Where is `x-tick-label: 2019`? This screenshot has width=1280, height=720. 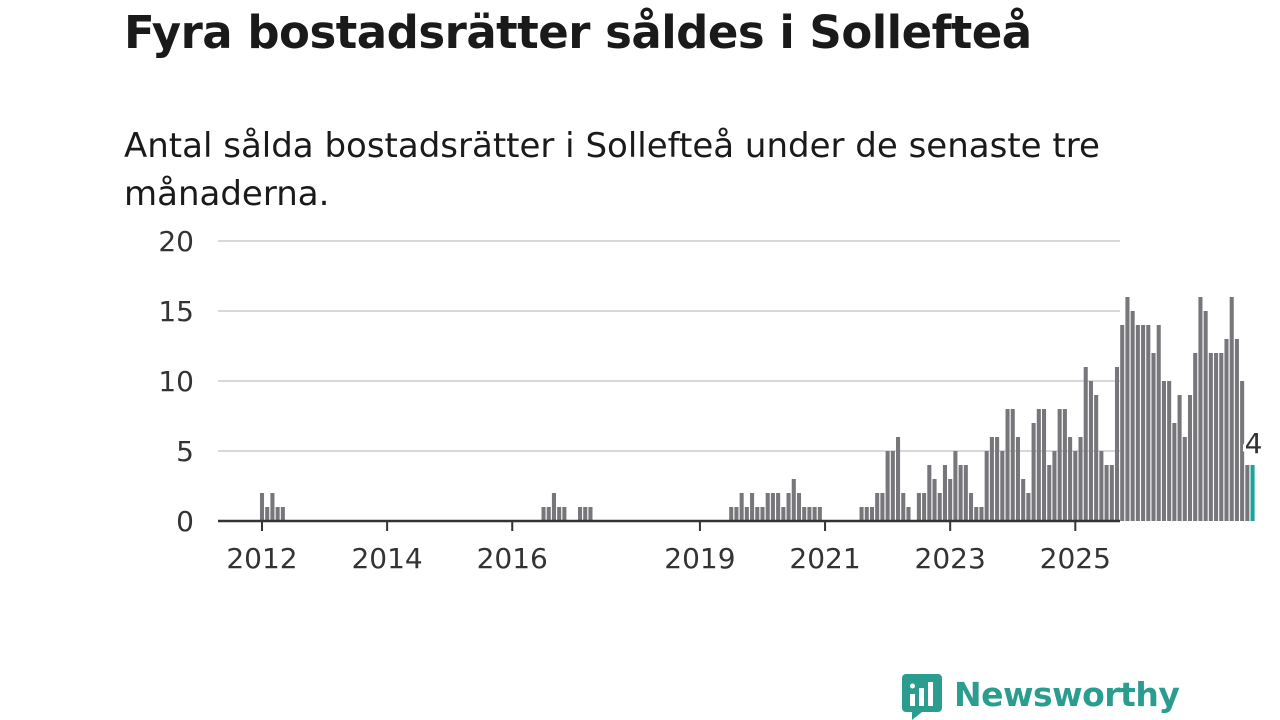 x-tick-label: 2019 is located at coordinates (699, 558).